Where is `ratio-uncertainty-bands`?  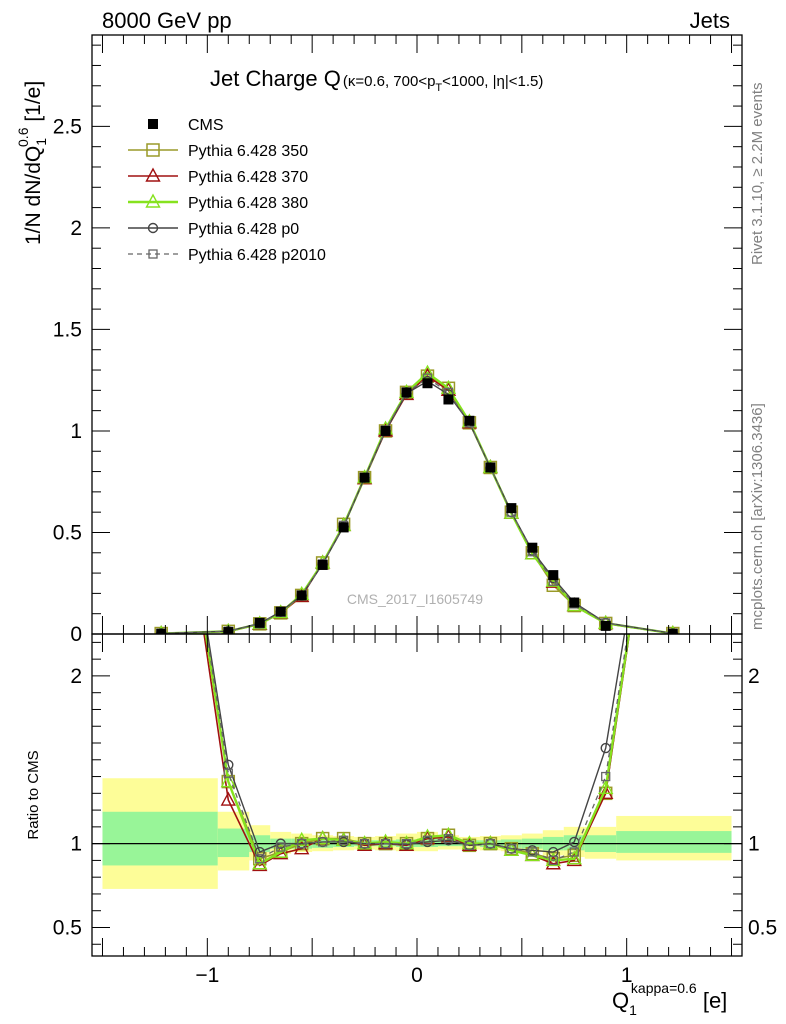 ratio-uncertainty-bands is located at coordinates (417, 833).